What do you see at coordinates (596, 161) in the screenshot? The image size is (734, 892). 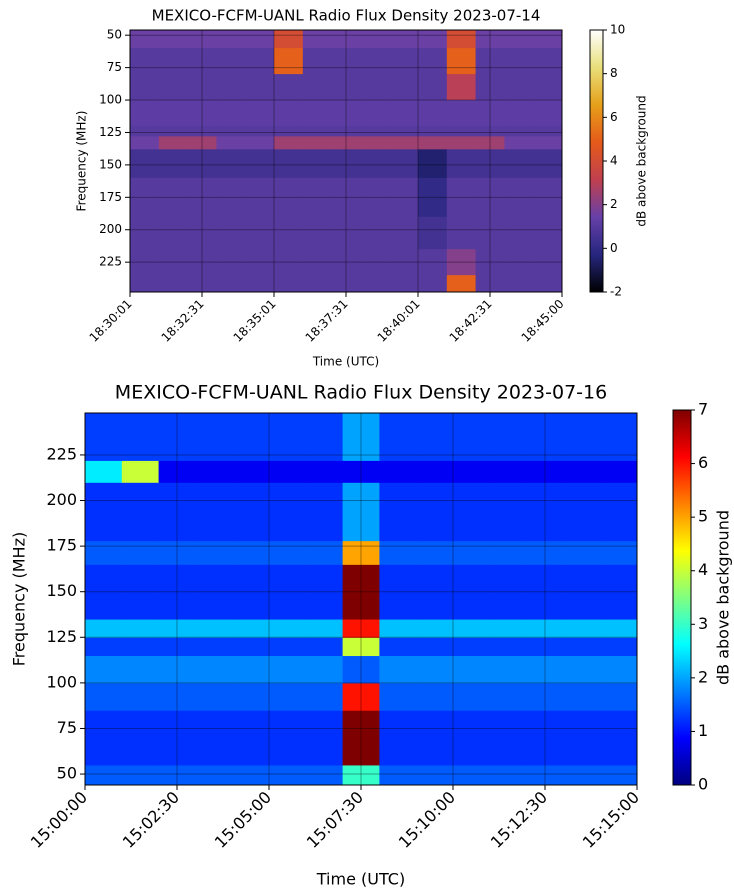 I see `colorbar` at bounding box center [596, 161].